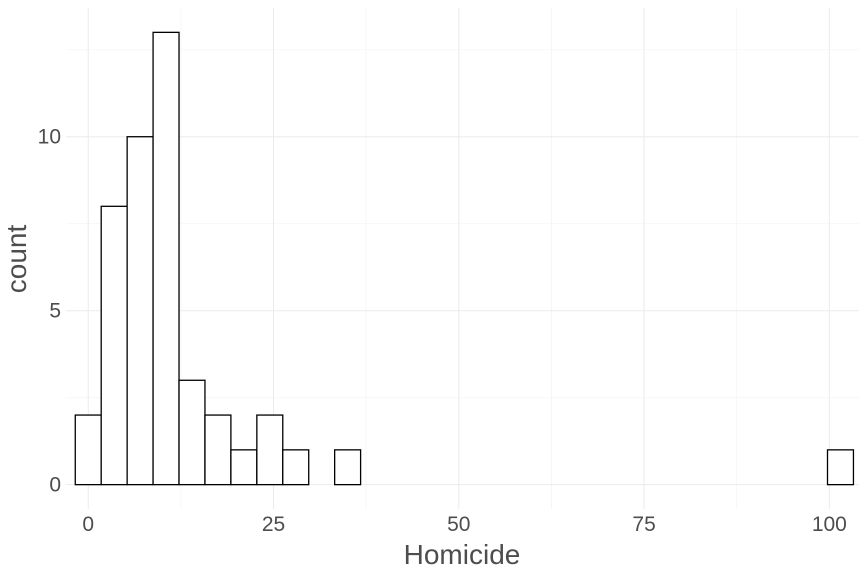  I want to click on y-tick-label: 5, so click(55, 311).